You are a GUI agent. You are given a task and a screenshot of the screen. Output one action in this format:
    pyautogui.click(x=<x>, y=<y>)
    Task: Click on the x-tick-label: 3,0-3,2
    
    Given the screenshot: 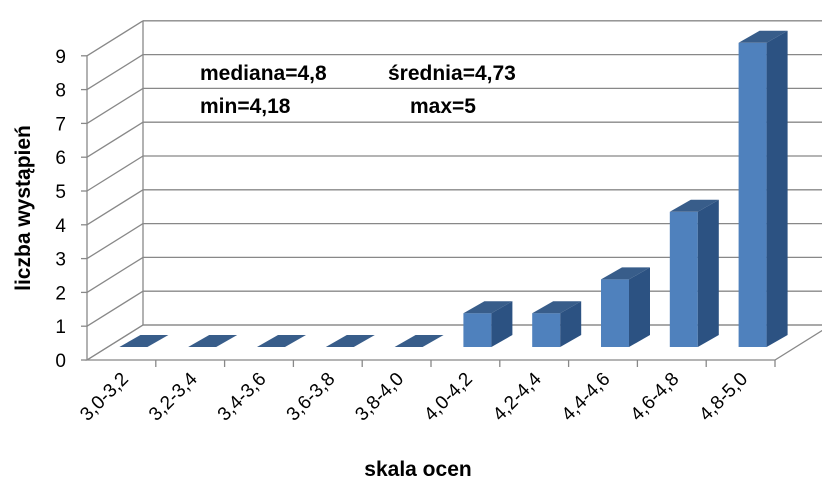 What is the action you would take?
    pyautogui.click(x=104, y=397)
    